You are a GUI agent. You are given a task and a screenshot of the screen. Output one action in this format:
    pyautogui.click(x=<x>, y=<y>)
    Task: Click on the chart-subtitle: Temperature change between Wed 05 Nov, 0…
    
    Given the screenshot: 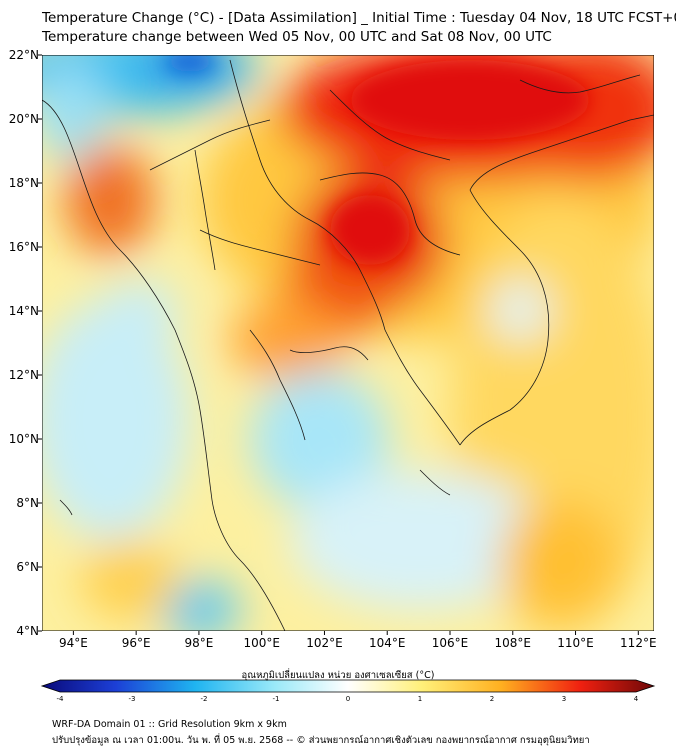 What is the action you would take?
    pyautogui.click(x=297, y=37)
    